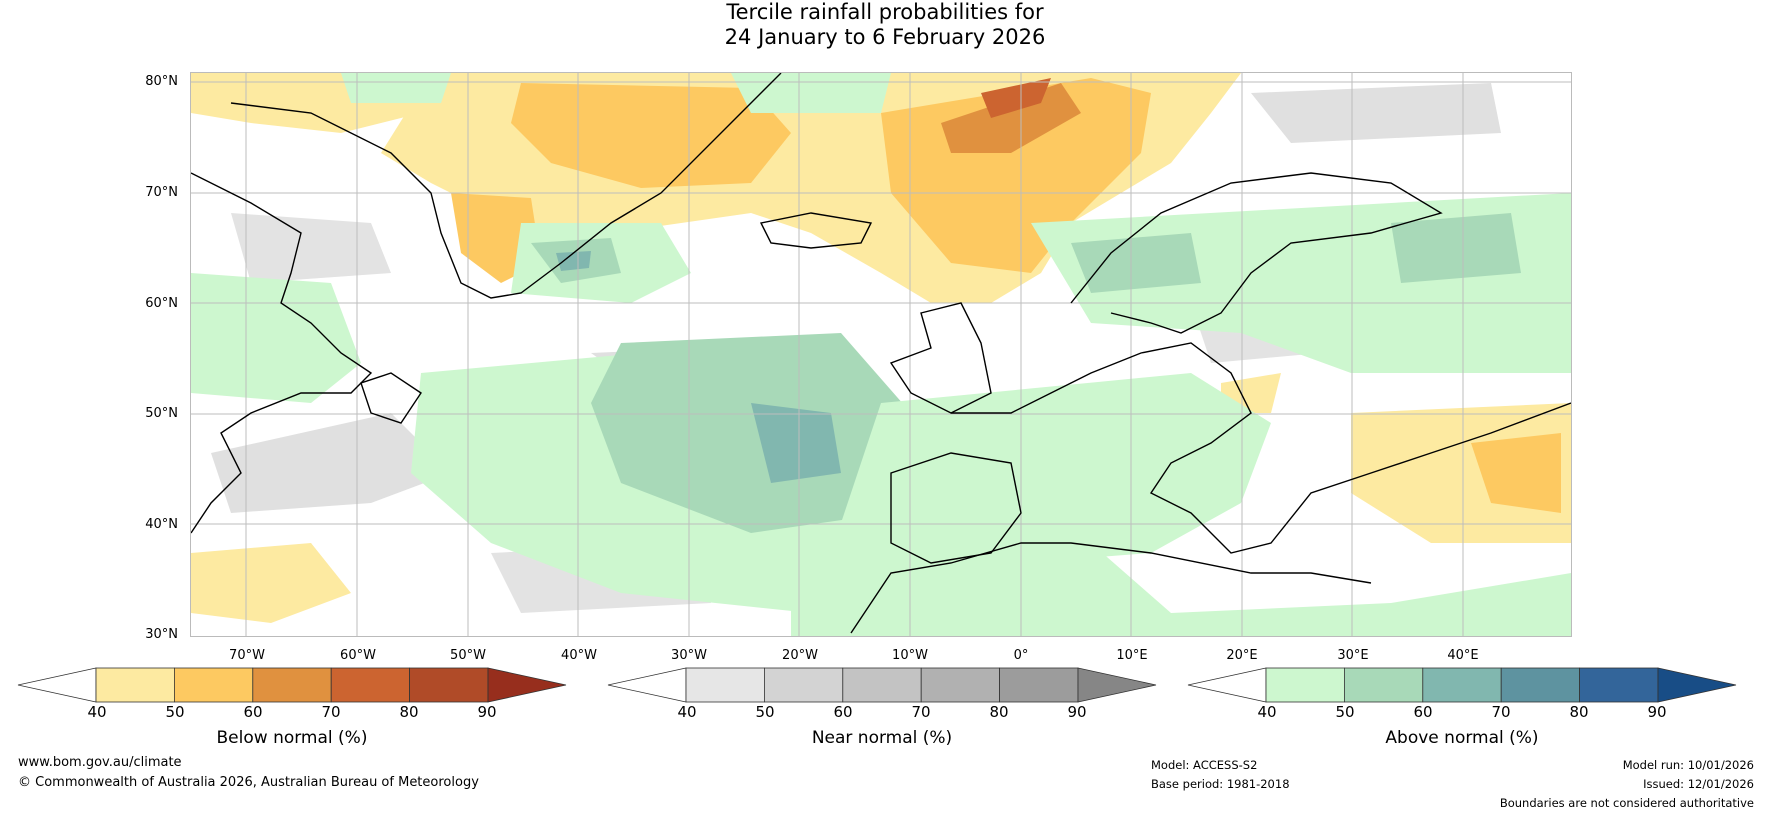 Image resolution: width=1770 pixels, height=816 pixels. Describe the element at coordinates (1132, 655) in the screenshot. I see `lon-label-10e: 10°E` at that location.